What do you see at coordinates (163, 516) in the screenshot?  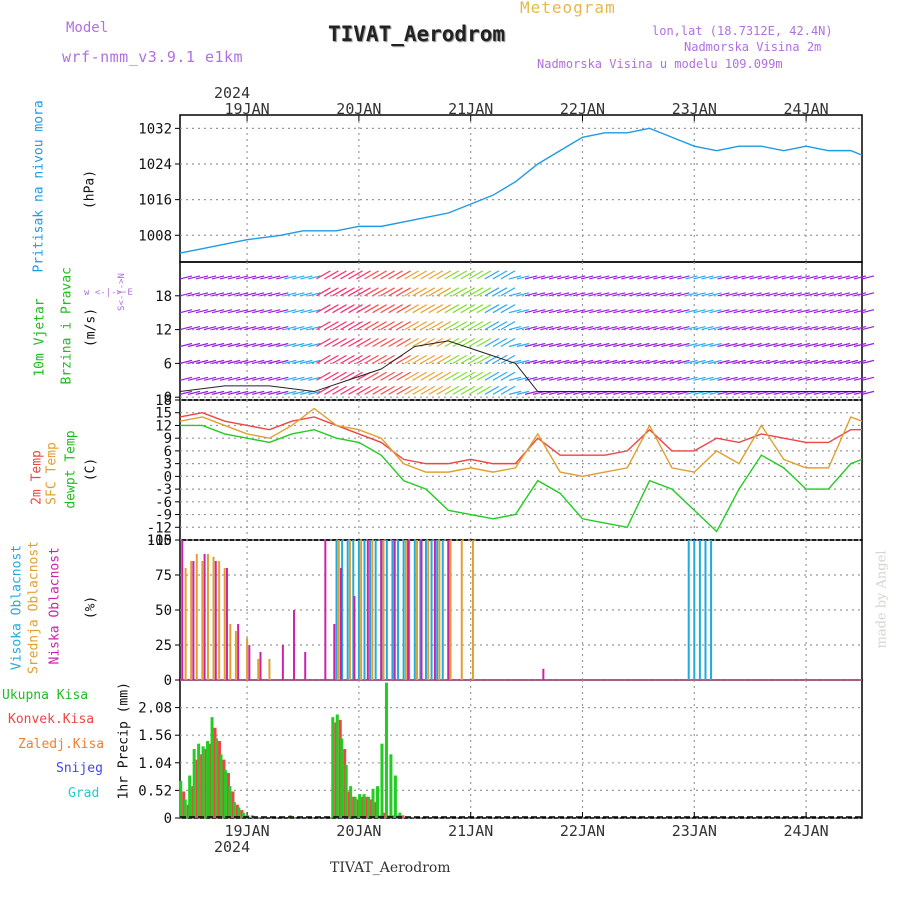 I see `y-tick-label: -9` at bounding box center [163, 516].